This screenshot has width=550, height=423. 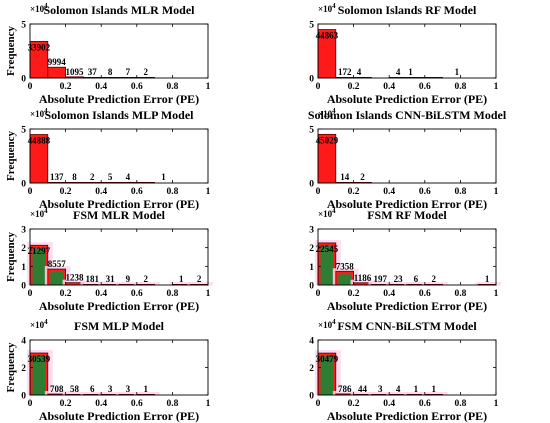 I want to click on data-label: 31, so click(x=111, y=279).